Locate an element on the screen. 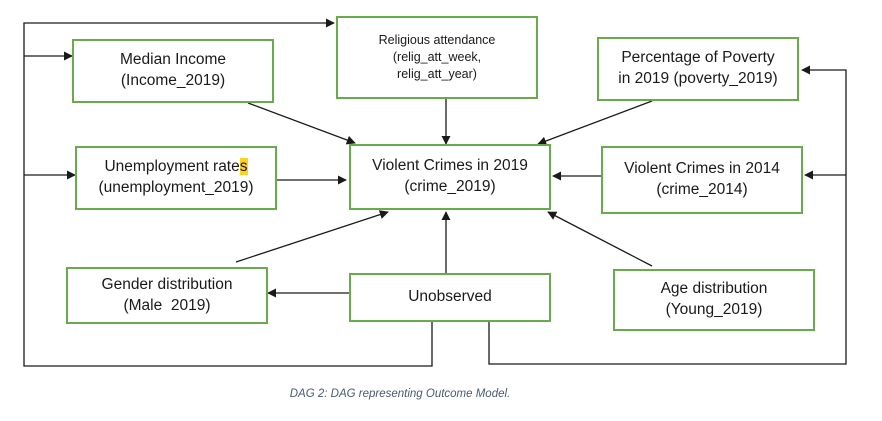 This screenshot has height=421, width=882. node-gender-distribution: Gender distribution (Male 2019) is located at coordinates (167, 295).